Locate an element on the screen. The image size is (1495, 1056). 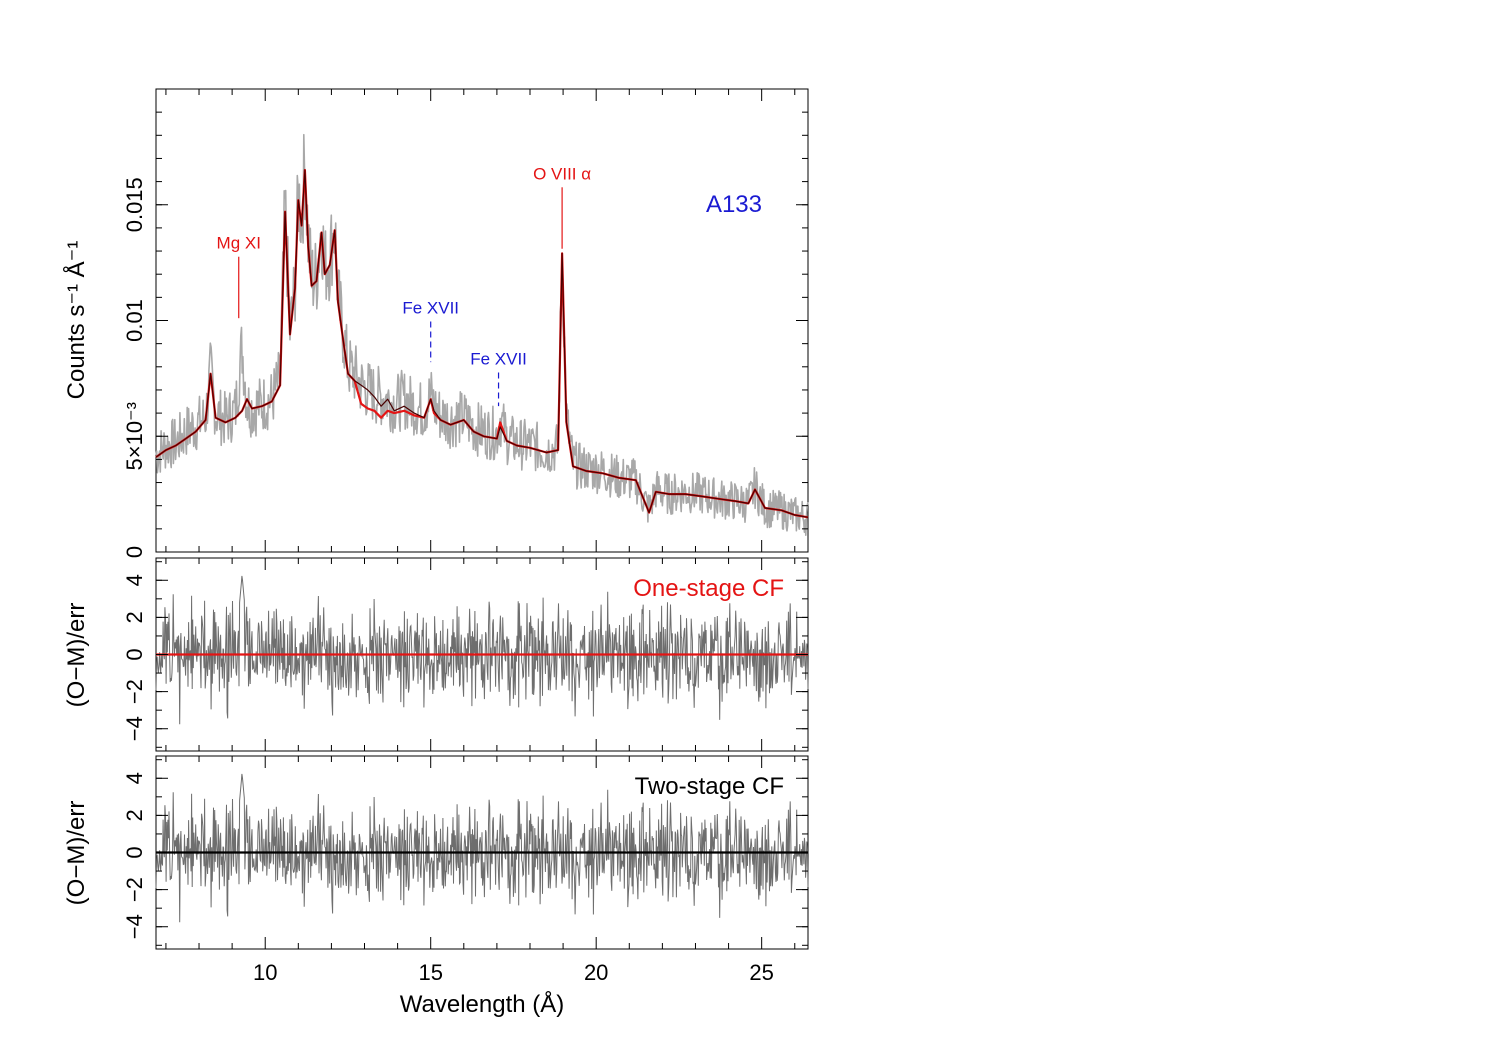
series-line-one-stage is located at coordinates (482, 343).